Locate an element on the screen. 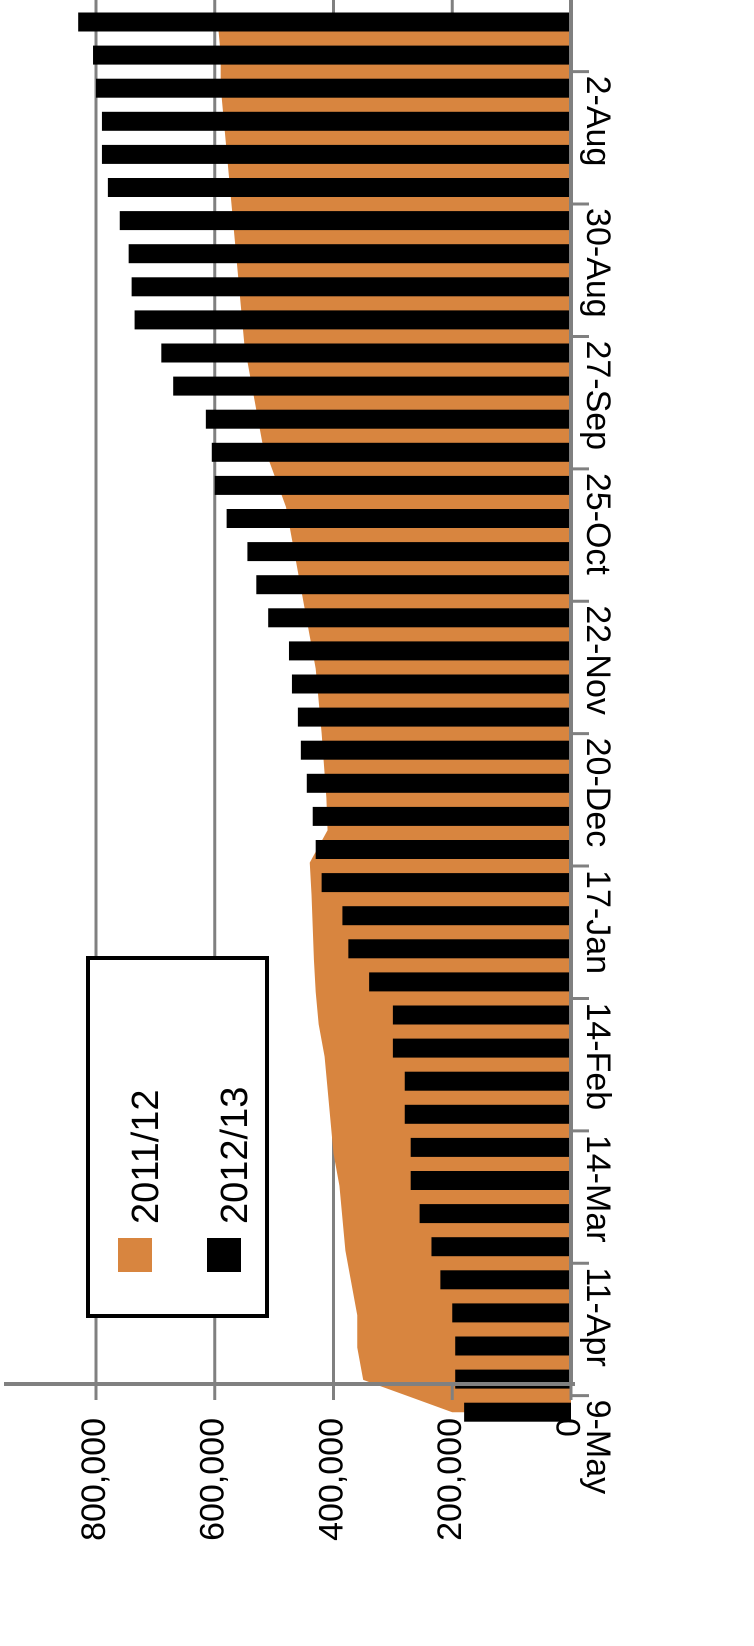 The height and width of the screenshot is (1646, 754). legend-label-2011-12: 2011/12 is located at coordinates (146, 1156).